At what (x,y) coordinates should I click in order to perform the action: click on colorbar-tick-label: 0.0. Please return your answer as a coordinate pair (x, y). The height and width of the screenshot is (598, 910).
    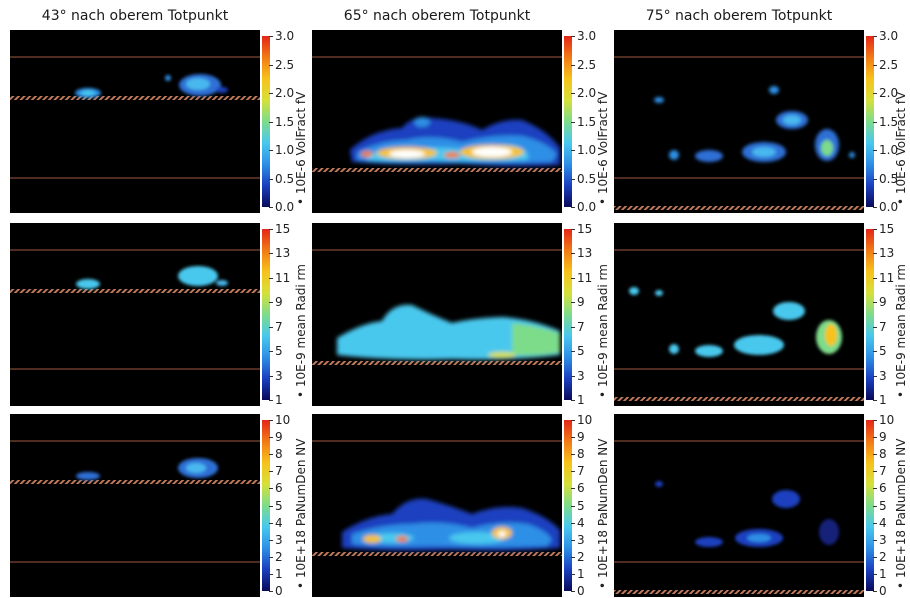
    Looking at the image, I should click on (885, 207).